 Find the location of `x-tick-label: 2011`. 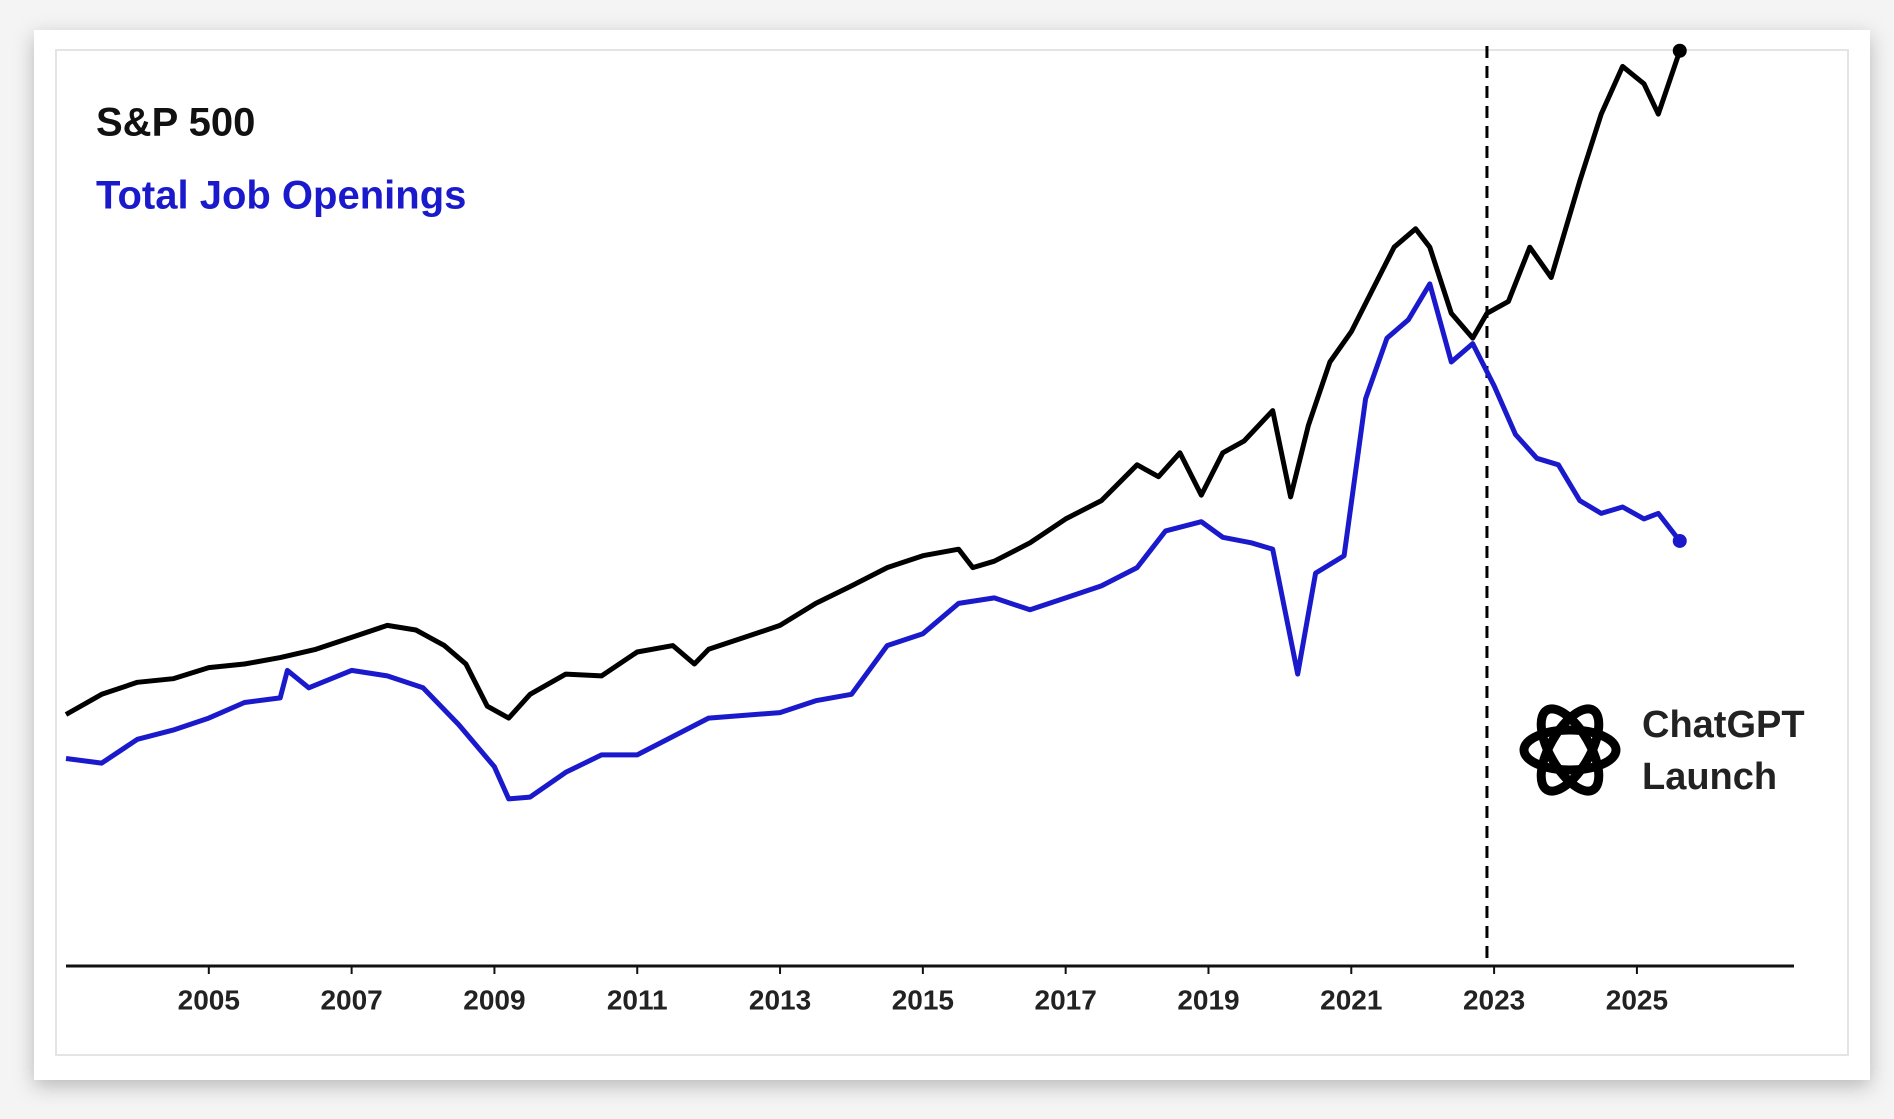

x-tick-label: 2011 is located at coordinates (637, 999).